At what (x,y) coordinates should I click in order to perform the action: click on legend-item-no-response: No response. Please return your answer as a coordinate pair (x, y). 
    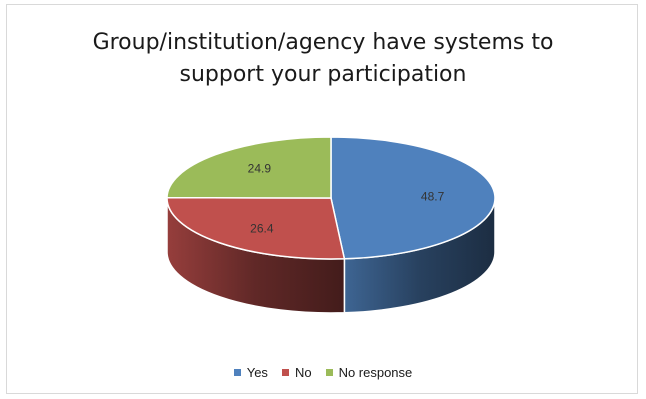
    Looking at the image, I should click on (369, 372).